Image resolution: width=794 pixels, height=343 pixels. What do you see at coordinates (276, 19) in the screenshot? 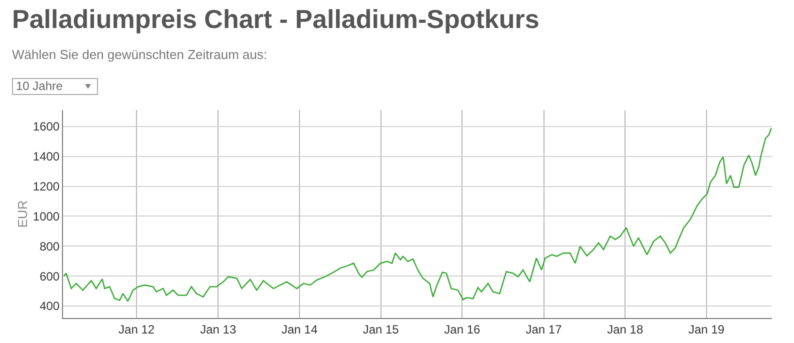
I see `chart-title: Palladiumpreis Chart - Palladium-Spotkurs` at bounding box center [276, 19].